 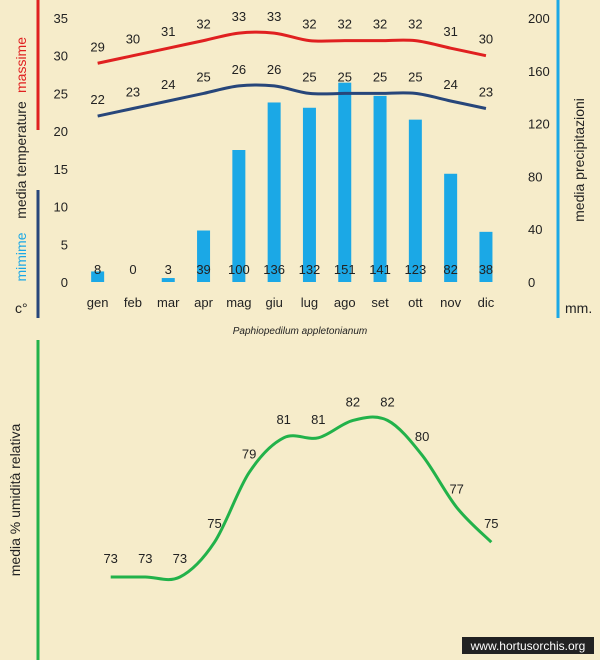 I want to click on temperature-lines, so click(x=292, y=74).